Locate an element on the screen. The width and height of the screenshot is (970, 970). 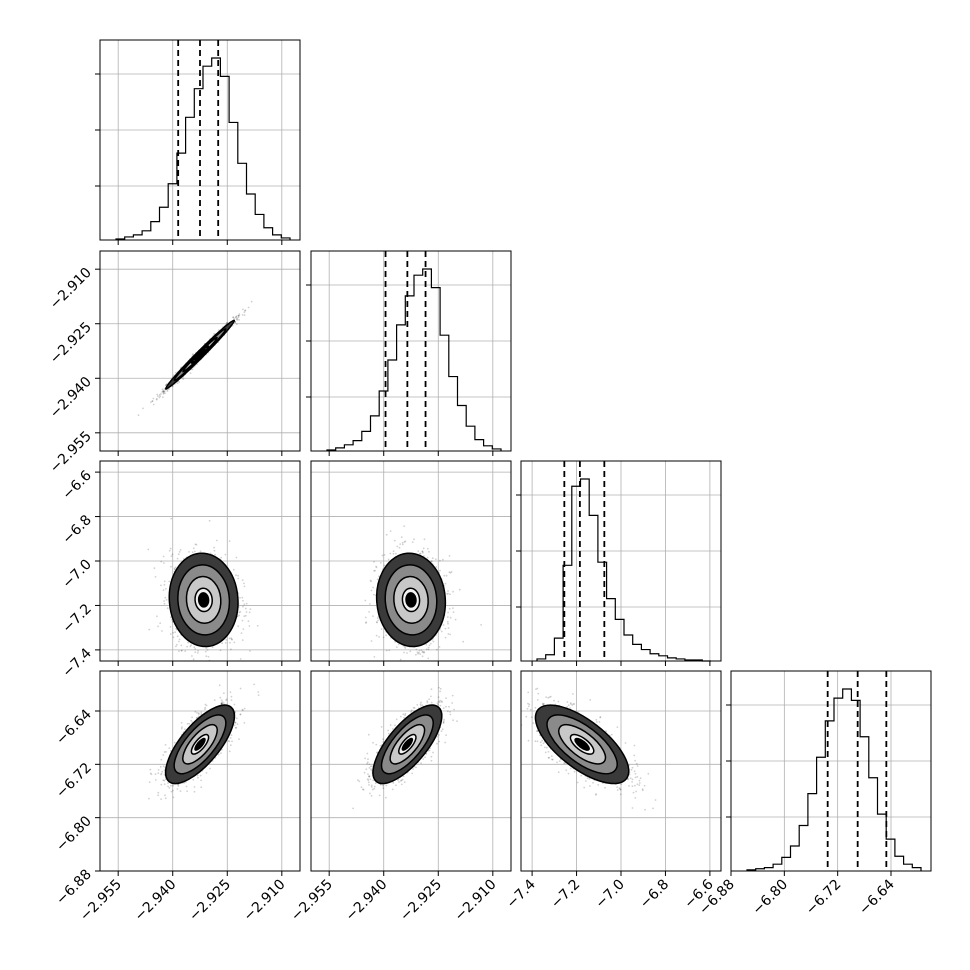
density-peak is located at coordinates (200, 354).